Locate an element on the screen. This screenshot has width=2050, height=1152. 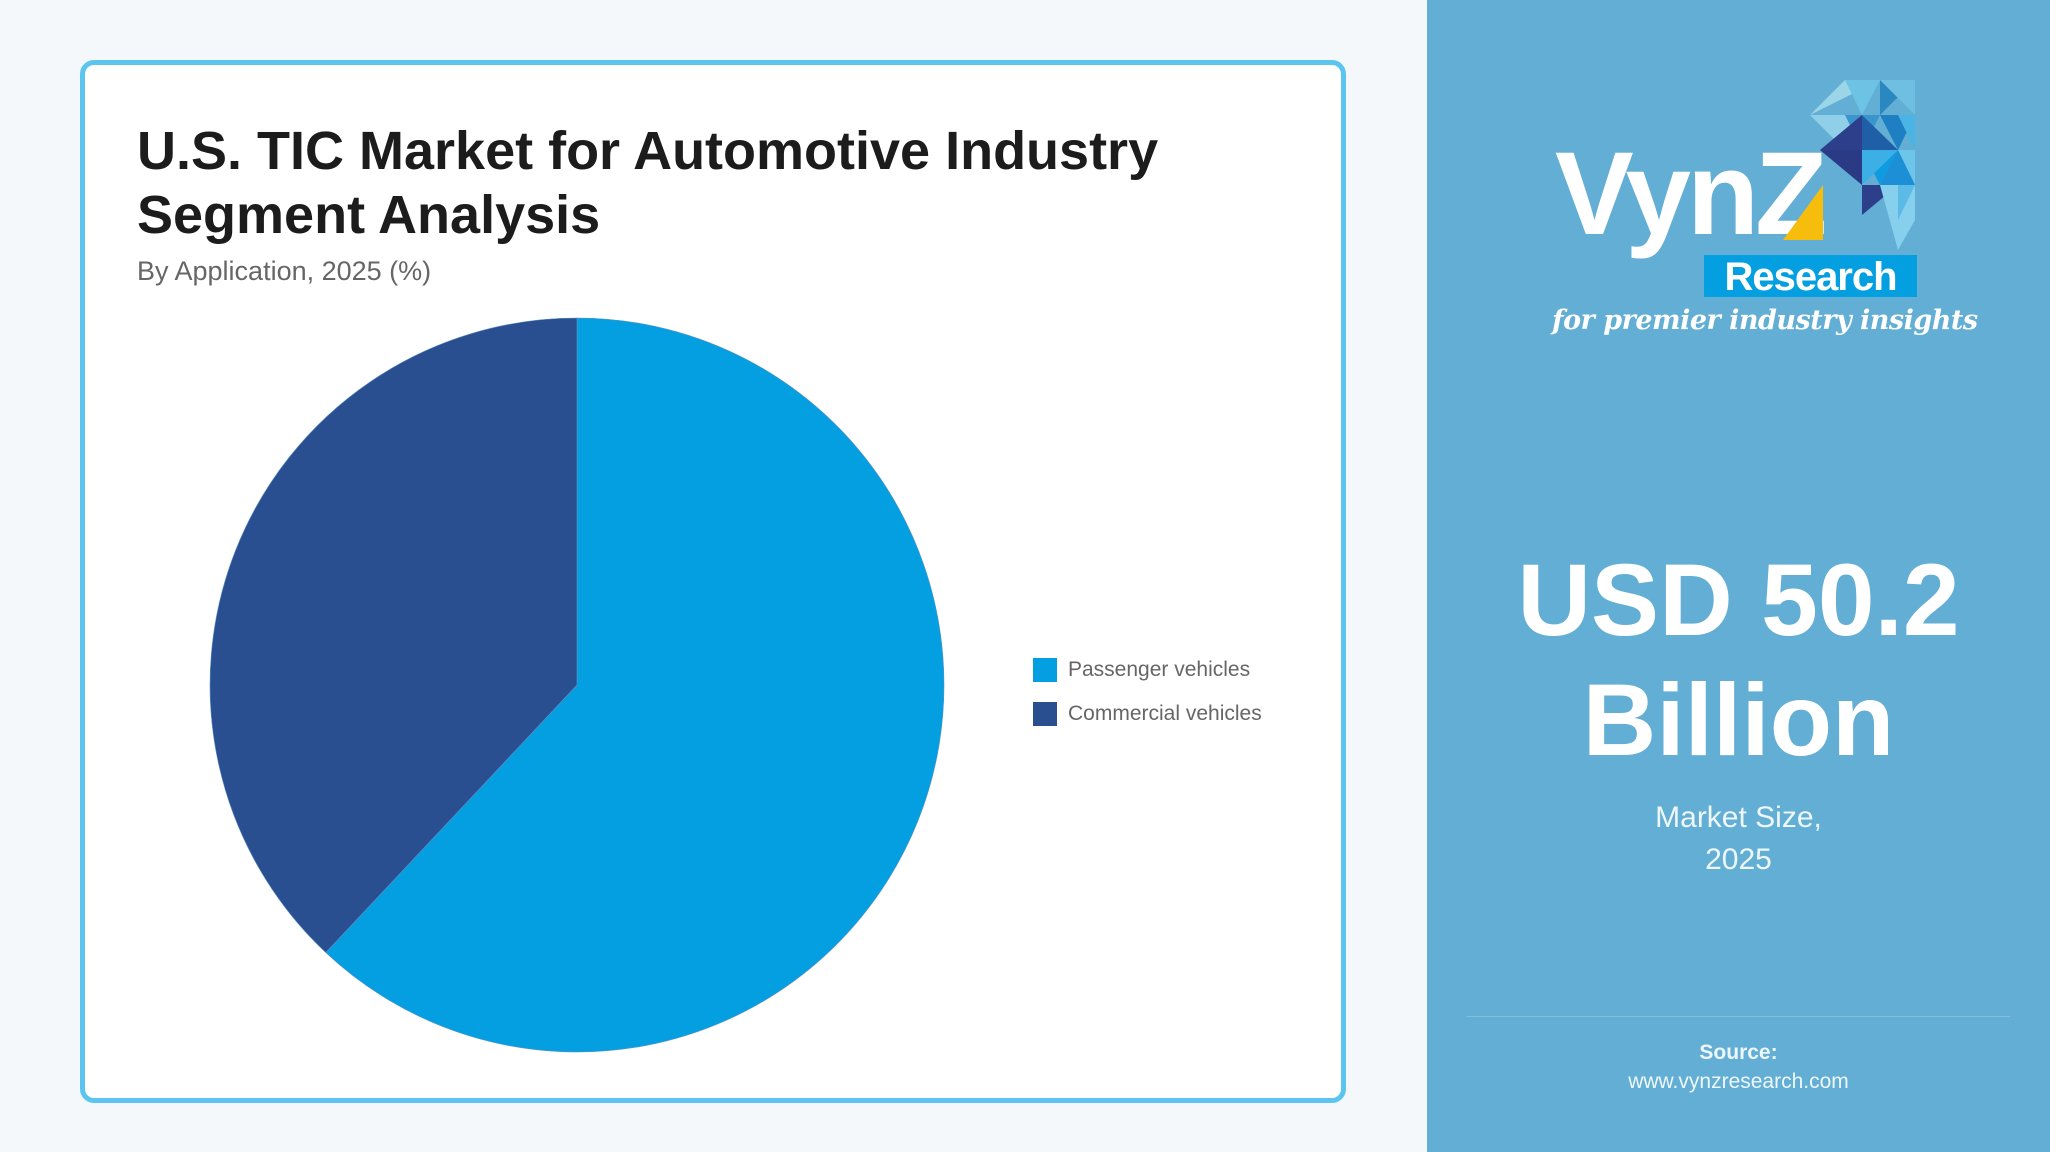
source-divider is located at coordinates (1738, 1016).